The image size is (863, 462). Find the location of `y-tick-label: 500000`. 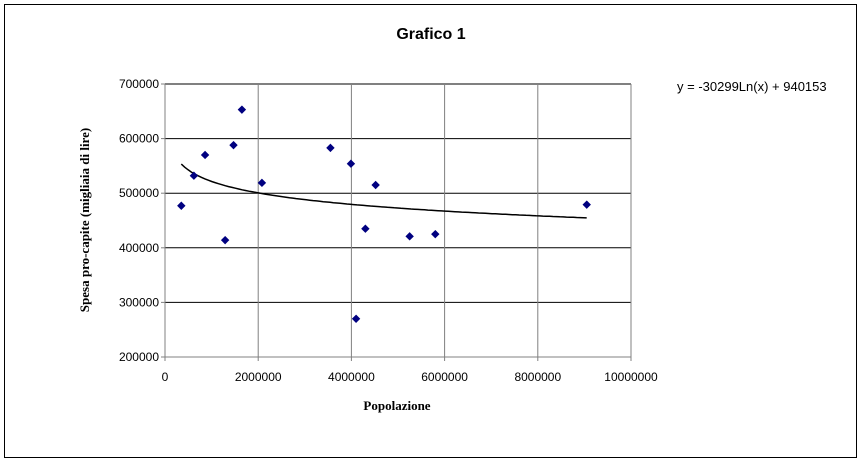

y-tick-label: 500000 is located at coordinates (139, 193).